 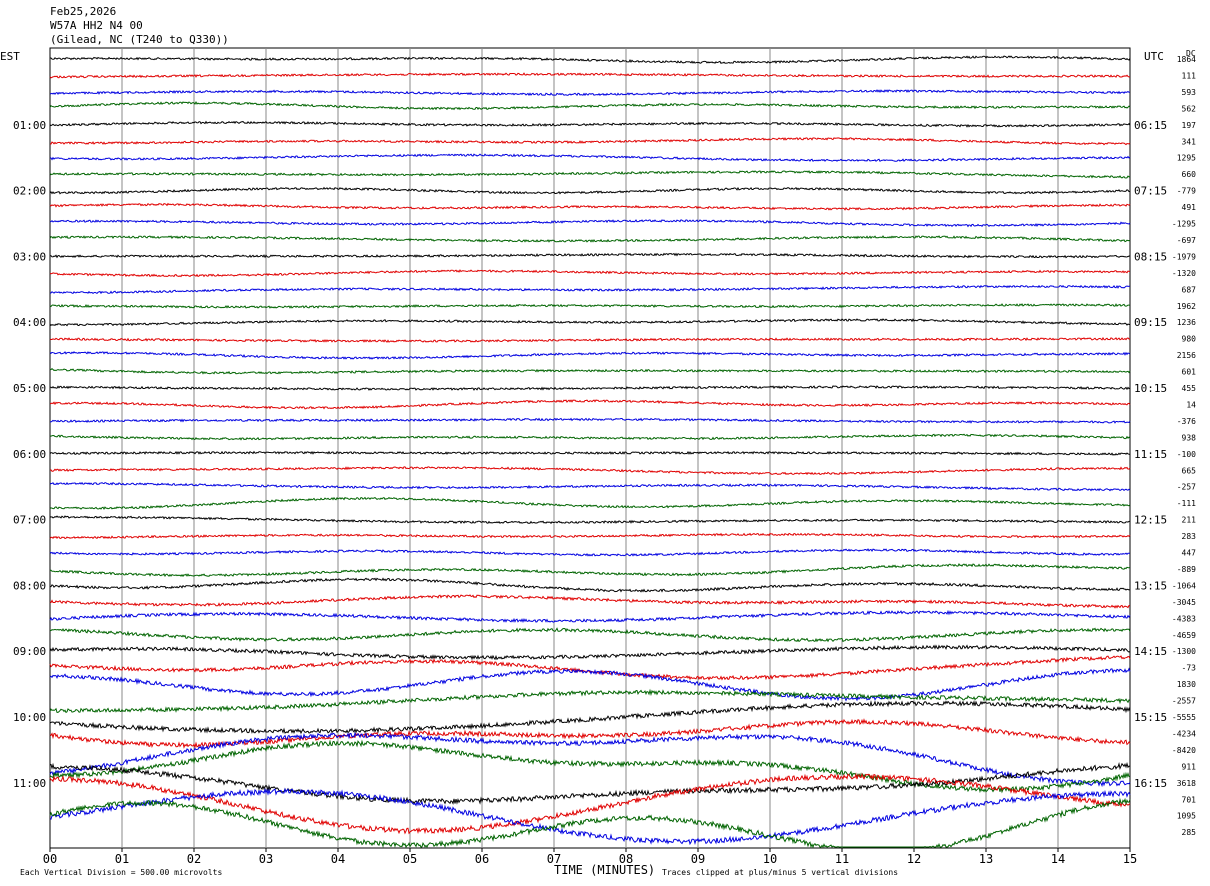 I want to click on est-hour-label: 01:00, so click(x=29, y=125).